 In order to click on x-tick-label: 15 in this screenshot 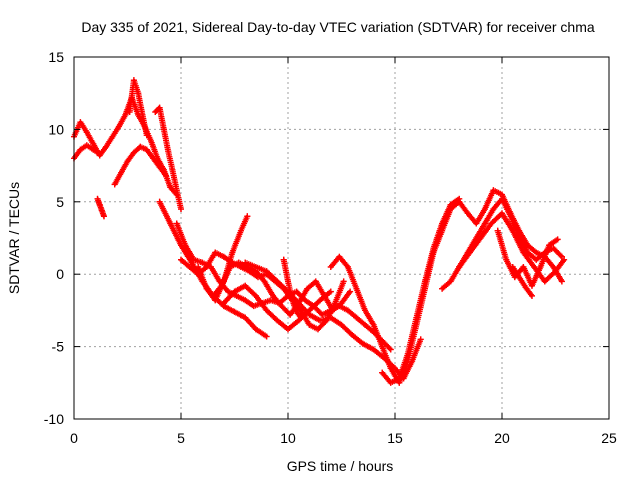, I will do `click(395, 438)`.